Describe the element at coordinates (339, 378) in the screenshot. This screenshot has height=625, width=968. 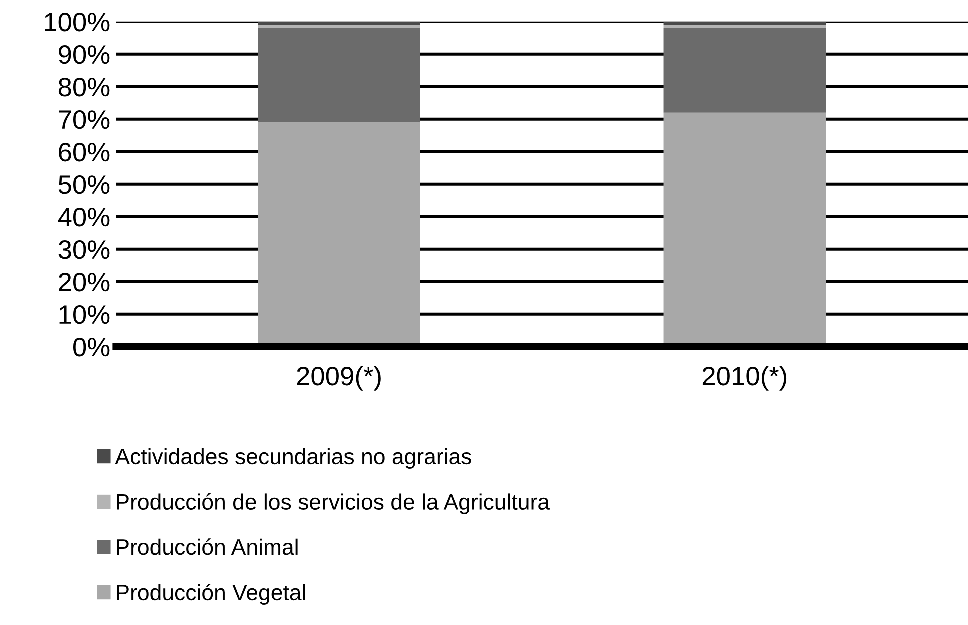
I see `x-tick-label: 2009(*)` at that location.